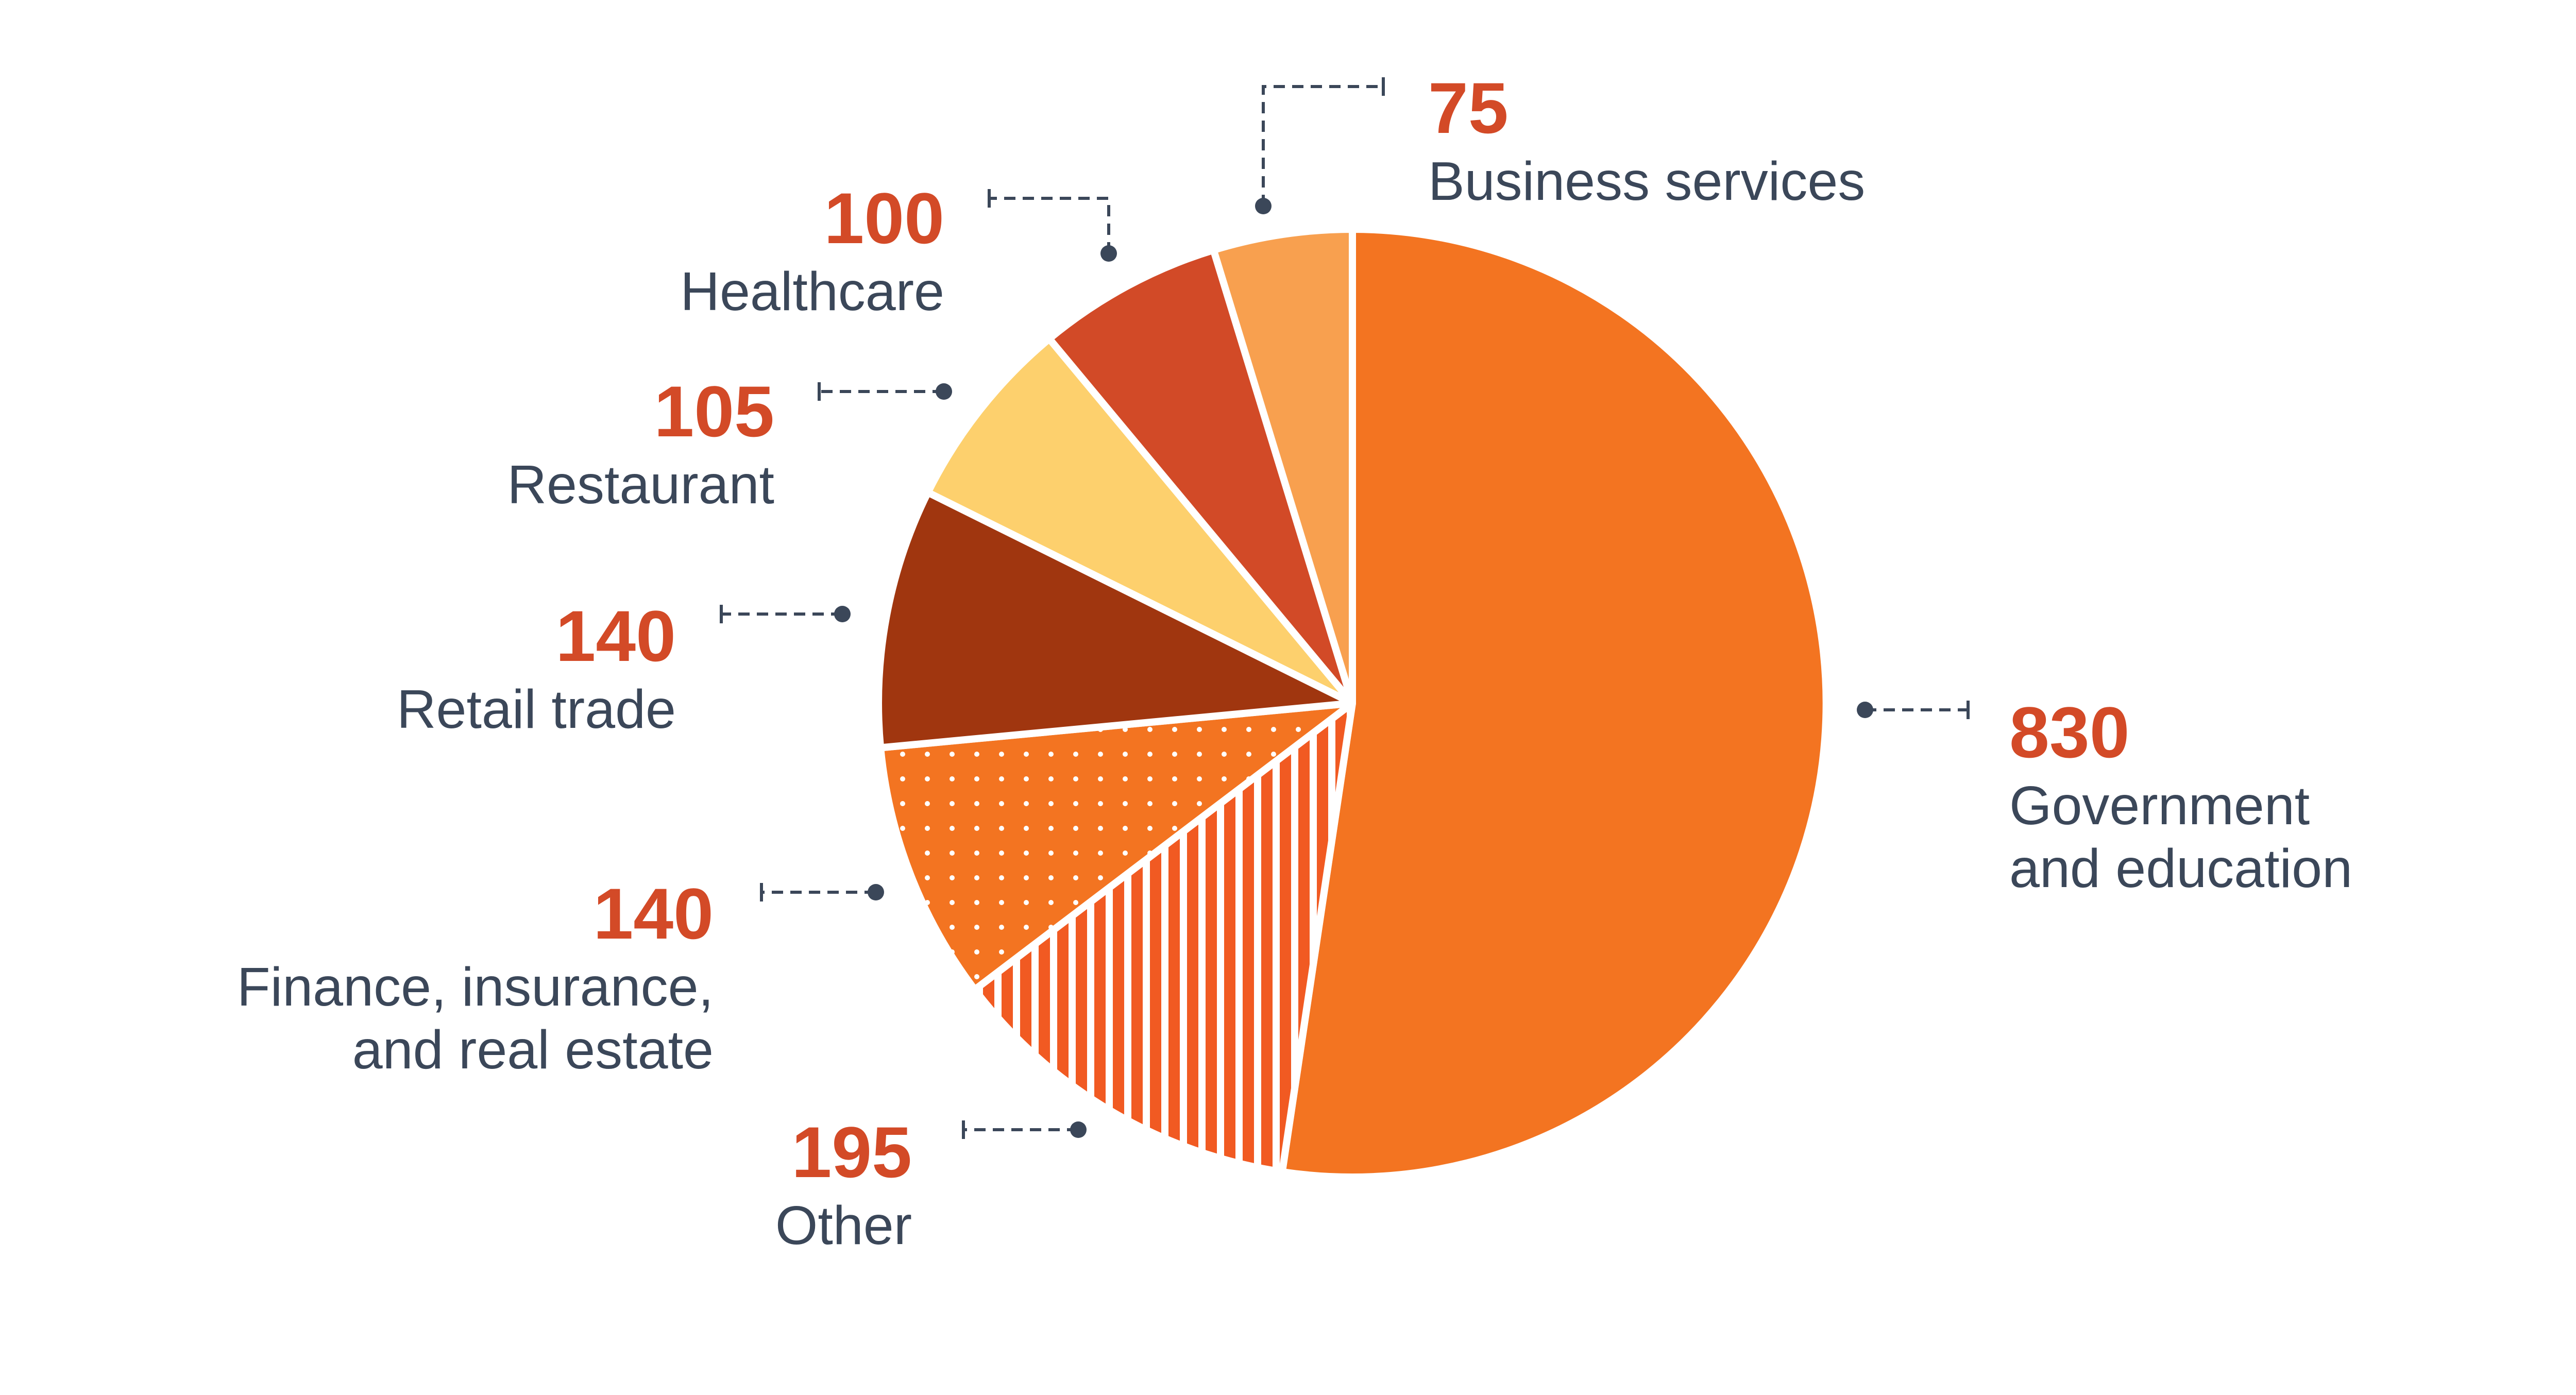 The image size is (2576, 1395). What do you see at coordinates (1116, 847) in the screenshot?
I see `pie-slice-finance-insurance` at bounding box center [1116, 847].